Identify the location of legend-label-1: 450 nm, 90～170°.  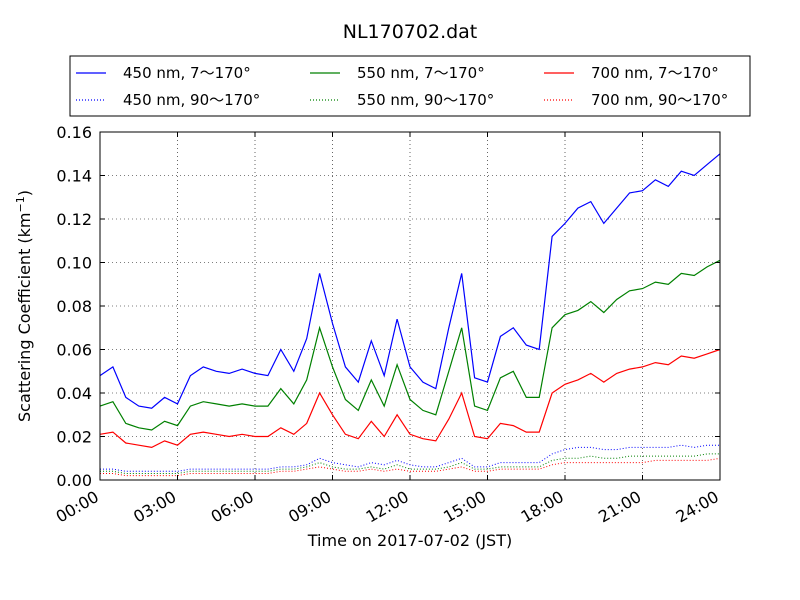
(191, 100).